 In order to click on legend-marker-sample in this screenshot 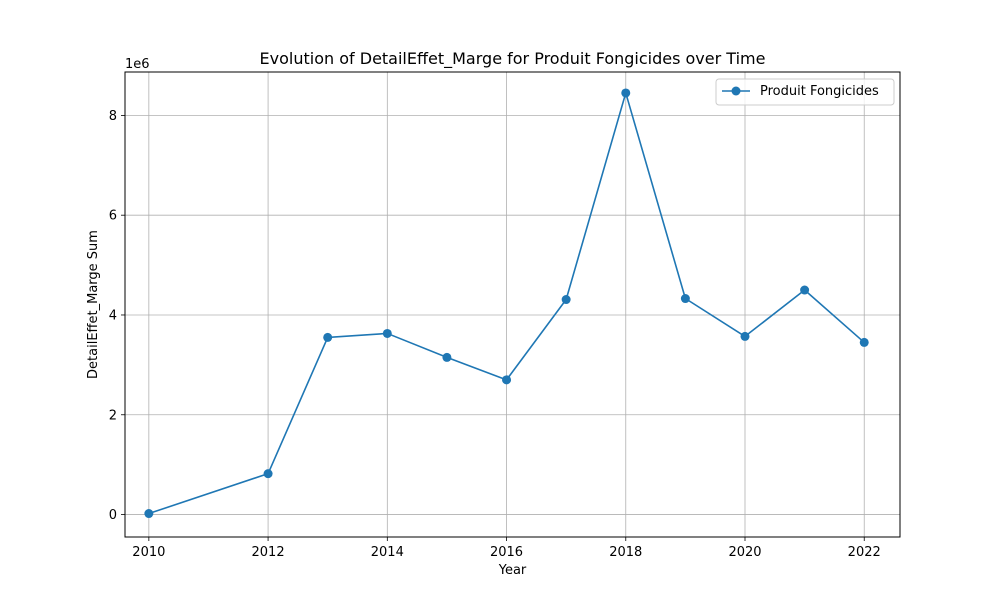, I will do `click(736, 91)`.